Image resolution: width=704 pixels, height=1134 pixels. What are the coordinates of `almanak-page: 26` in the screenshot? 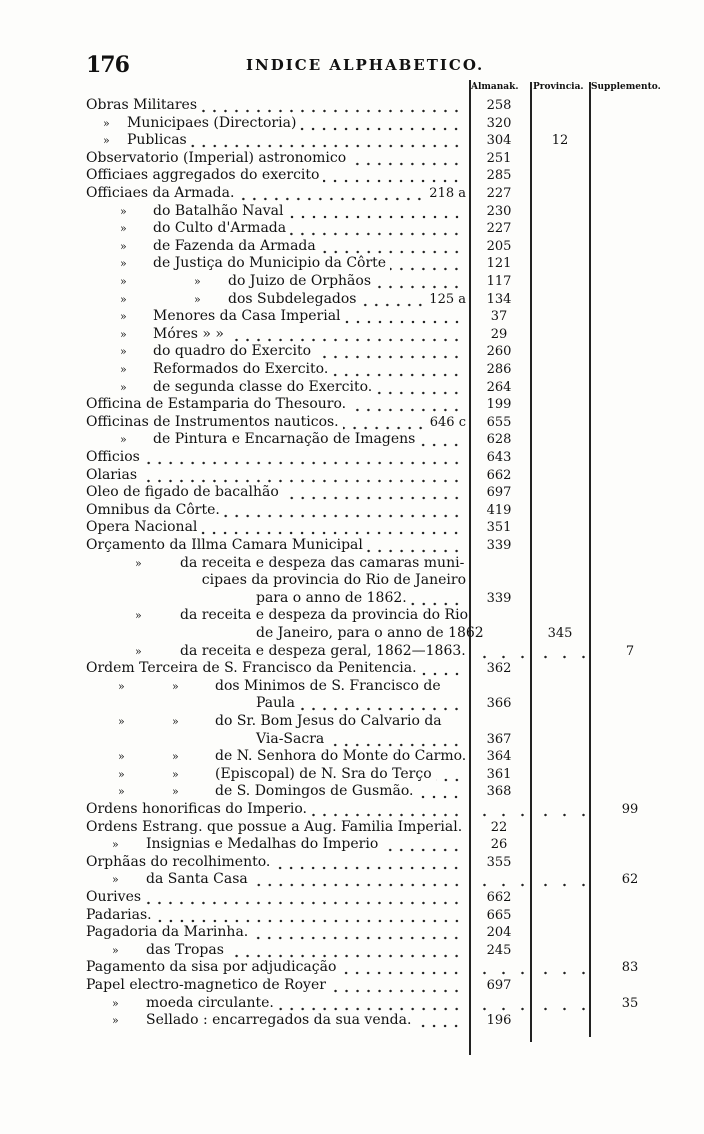 It's located at (499, 845).